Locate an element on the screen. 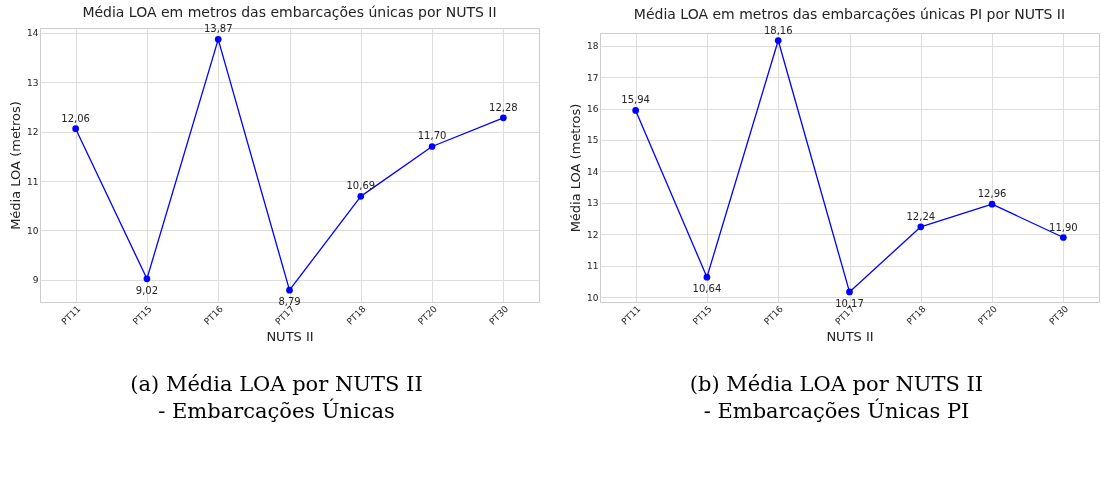  text: 10,64 is located at coordinates (707, 289).